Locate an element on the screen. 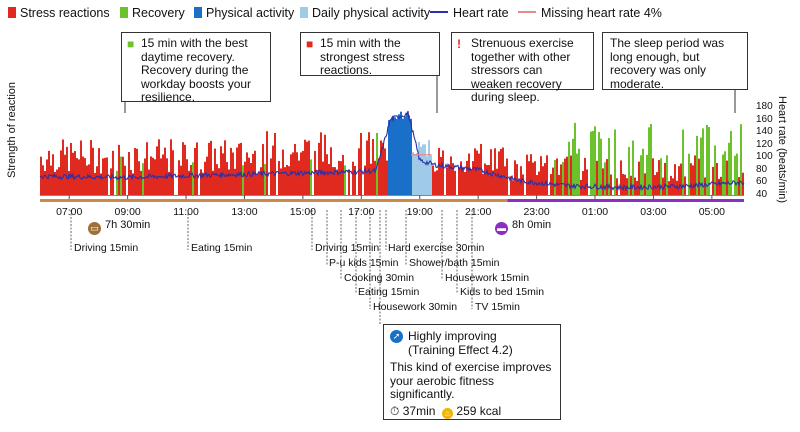 The height and width of the screenshot is (432, 800). warning-icon: ! is located at coordinates (459, 44).